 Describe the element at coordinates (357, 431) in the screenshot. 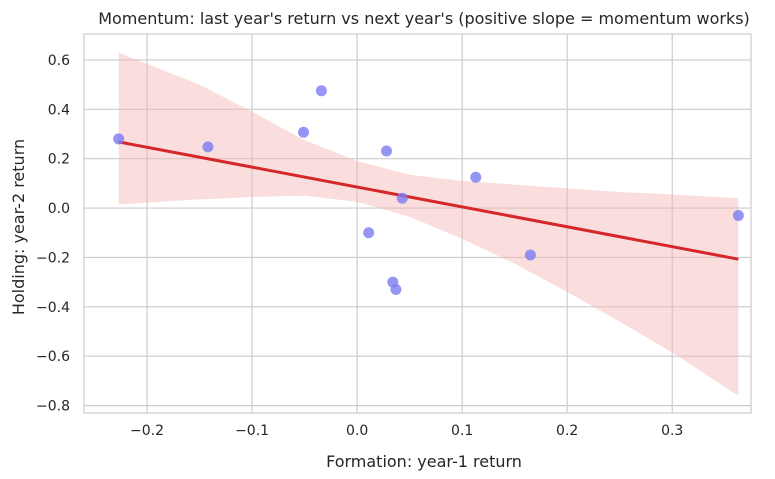

I see `x-tick-label: 0.0` at that location.